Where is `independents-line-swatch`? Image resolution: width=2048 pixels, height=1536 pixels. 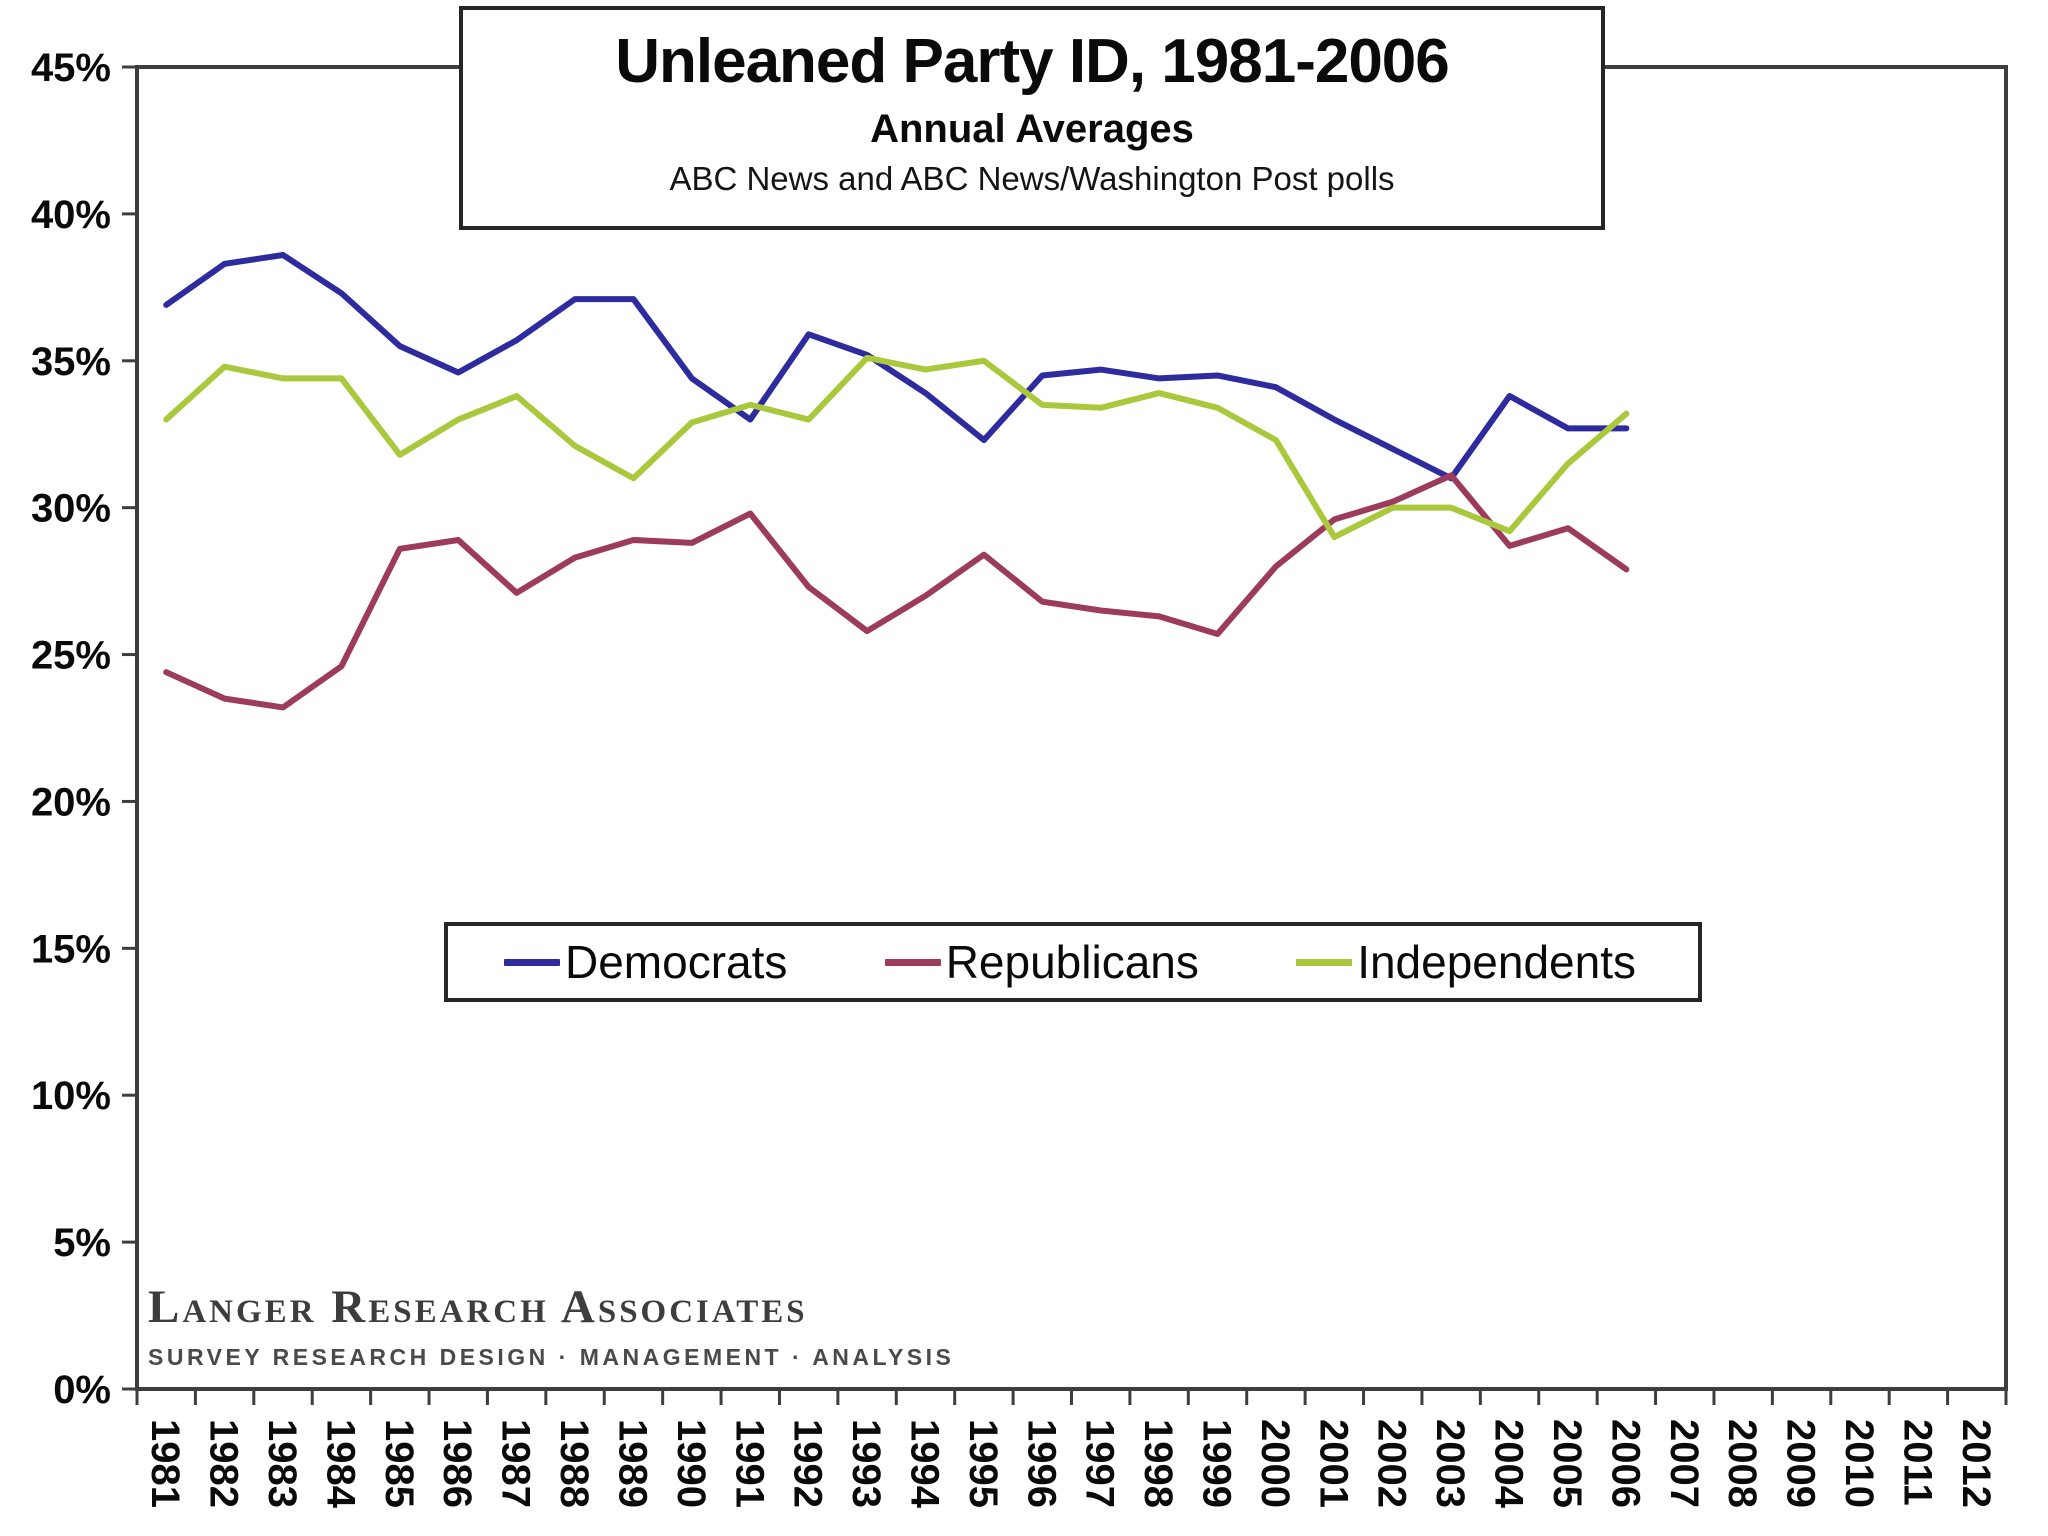 independents-line-swatch is located at coordinates (1324, 962).